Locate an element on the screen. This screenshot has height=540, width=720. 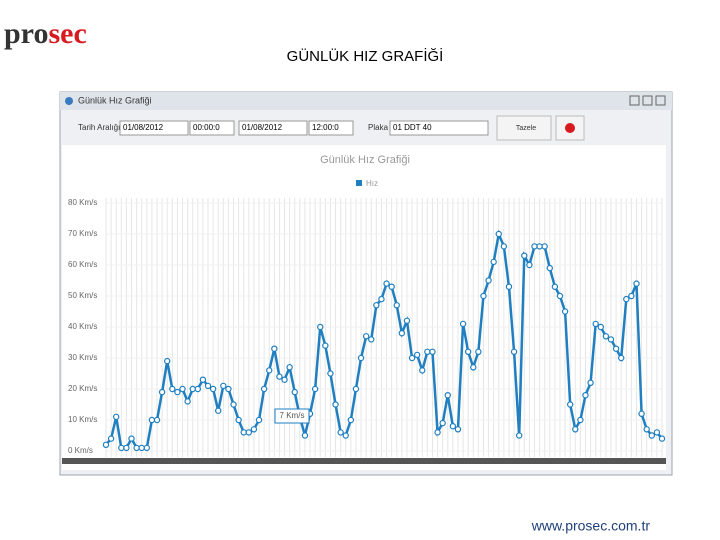
slide-title: GÜNLÜK HIZ GRAFİĞİ is located at coordinates (365, 56).